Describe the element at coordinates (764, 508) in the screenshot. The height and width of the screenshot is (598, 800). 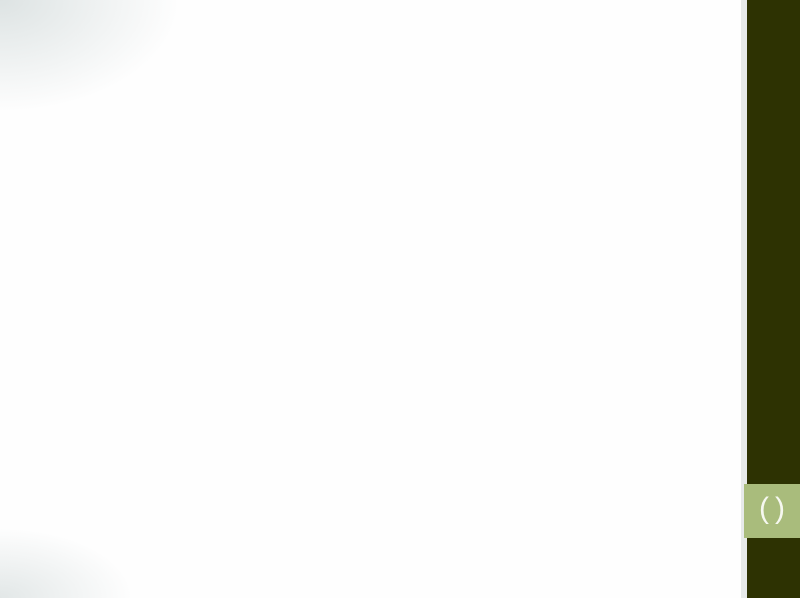
I see `left-bracket-icon: (` at that location.